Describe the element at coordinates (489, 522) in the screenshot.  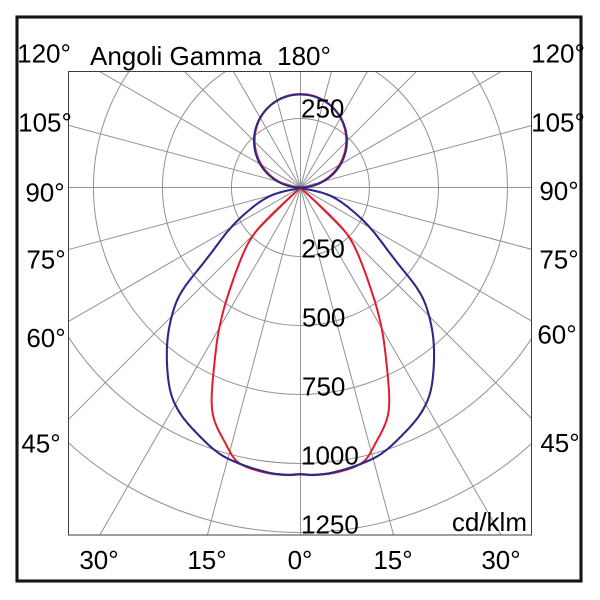
I see `svg-text: cd/klm` at that location.